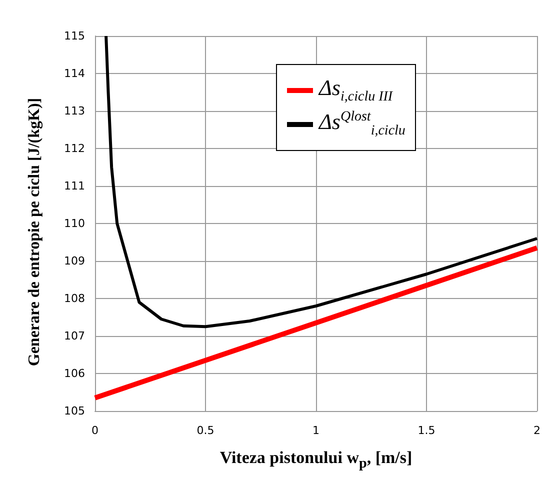  What do you see at coordinates (74, 336) in the screenshot?
I see `y-tick-label: 107` at bounding box center [74, 336].